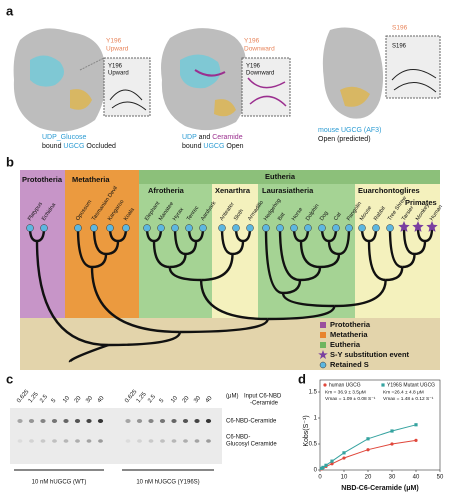 Image resolution: width=451 pixels, height=500 pixels. Describe the element at coordinates (73, 146) in the screenshot. I see `caption-part: UGCG` at that location.